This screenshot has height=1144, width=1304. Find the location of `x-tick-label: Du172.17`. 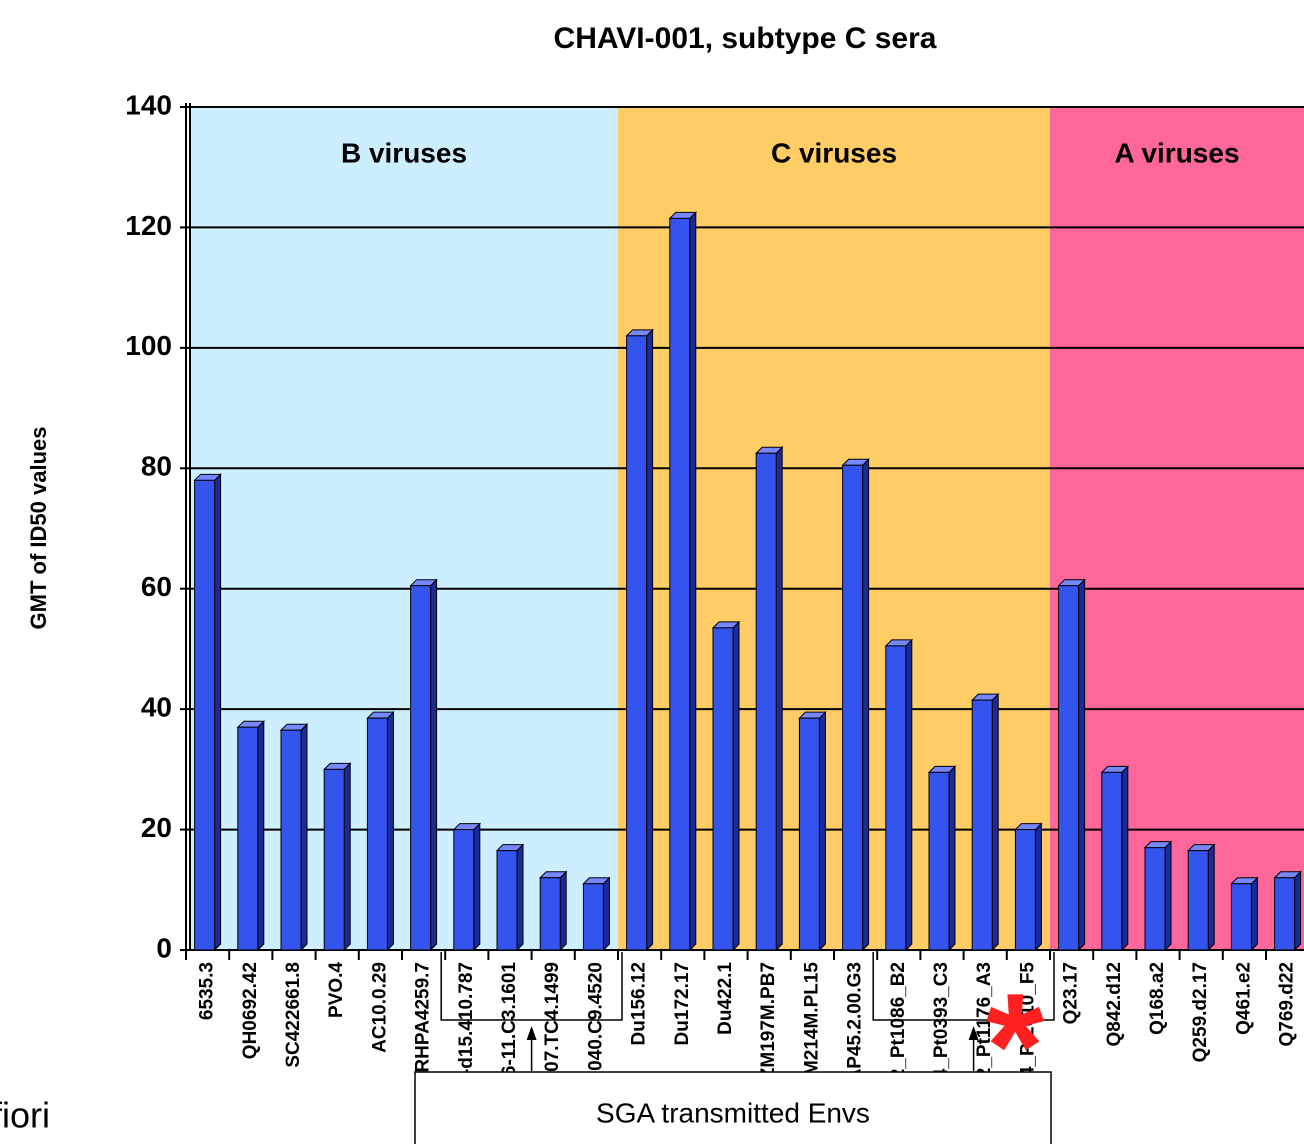

x-tick-label: Du172.17 is located at coordinates (682, 1003).